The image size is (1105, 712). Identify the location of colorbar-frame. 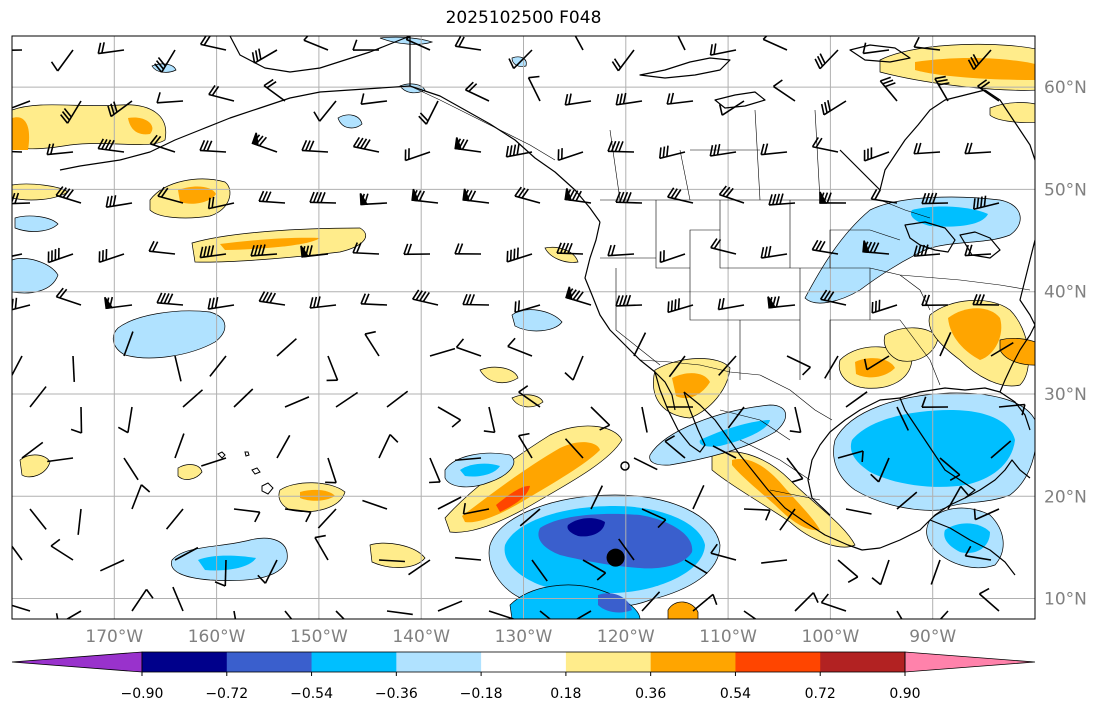
(523, 662).